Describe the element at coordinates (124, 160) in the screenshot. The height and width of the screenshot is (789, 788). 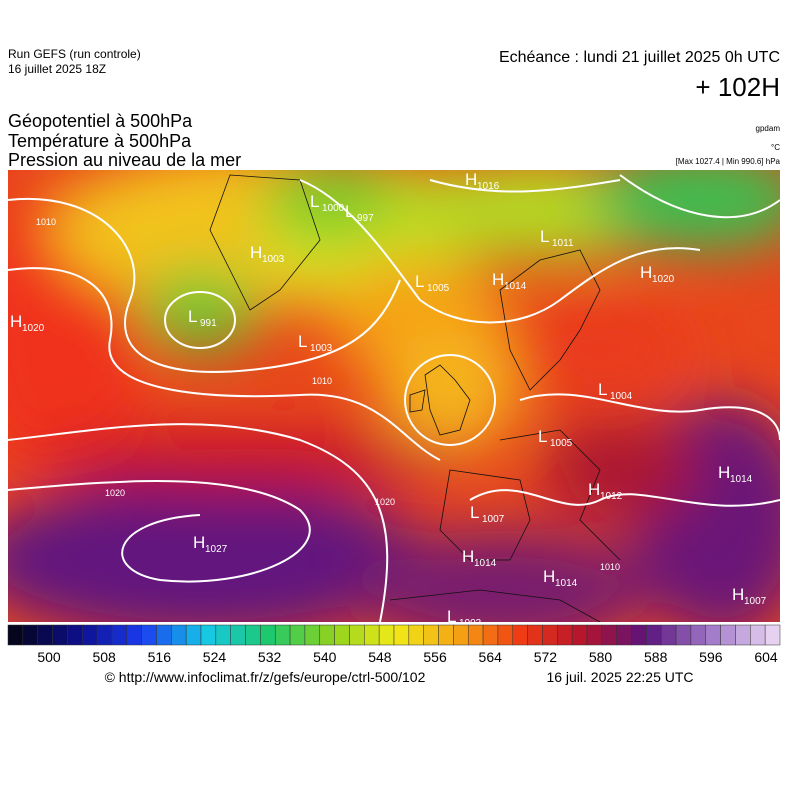
I see `title: Pression au niveau de la mer` at that location.